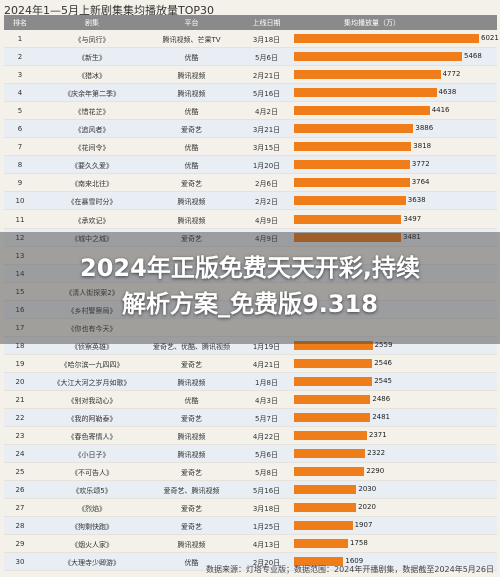  I want to click on rank-cell: 22, so click(20, 418).